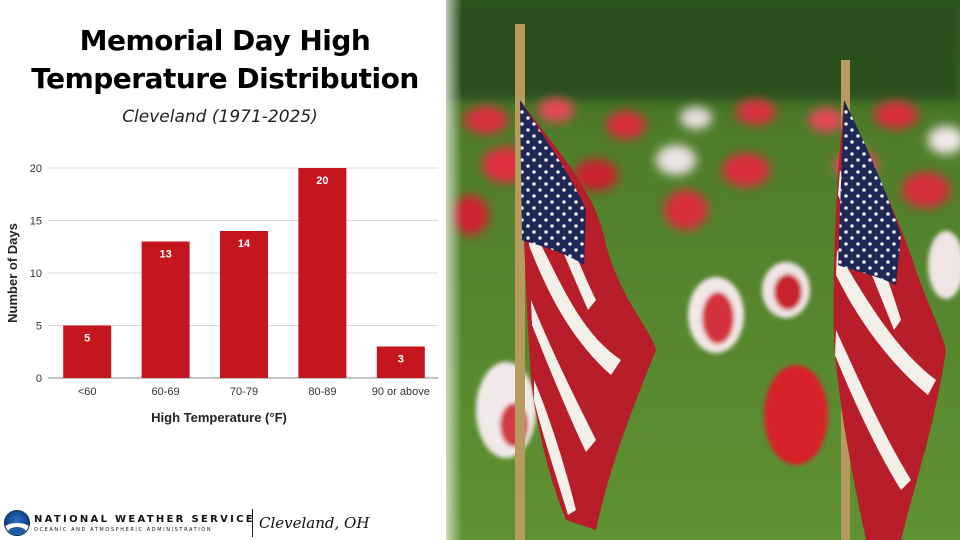 This screenshot has height=540, width=960. What do you see at coordinates (225, 78) in the screenshot?
I see `title-line-2: Temperature Distribution` at bounding box center [225, 78].